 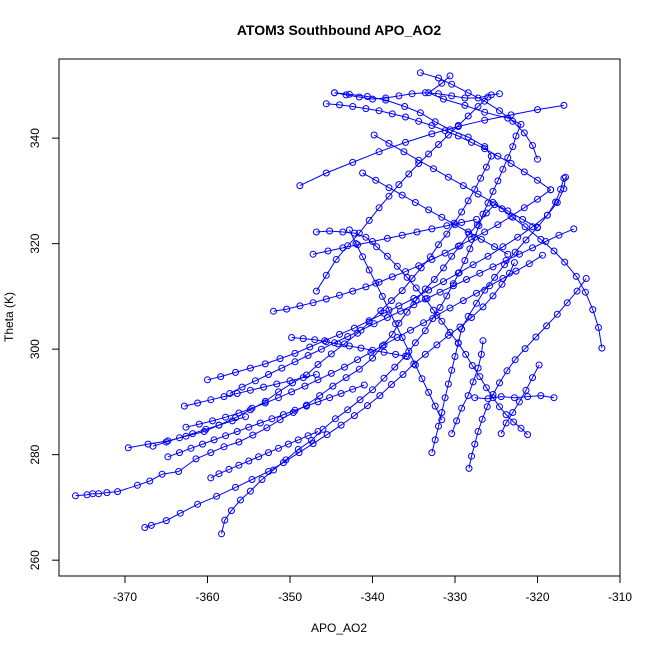 I want to click on x-tick-label: -350, so click(x=290, y=597).